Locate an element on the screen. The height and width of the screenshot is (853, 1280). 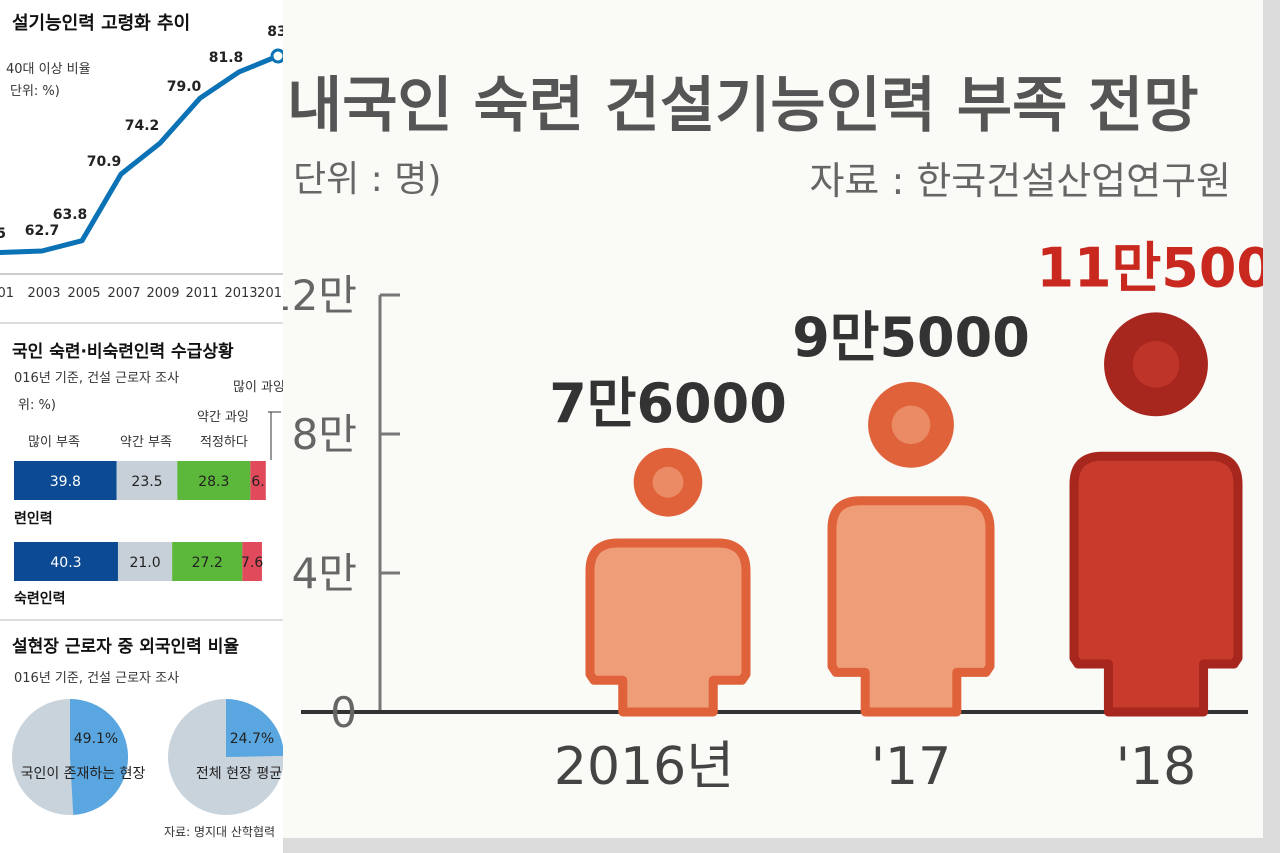
foreign-pie-value: 24.7% is located at coordinates (252, 739).